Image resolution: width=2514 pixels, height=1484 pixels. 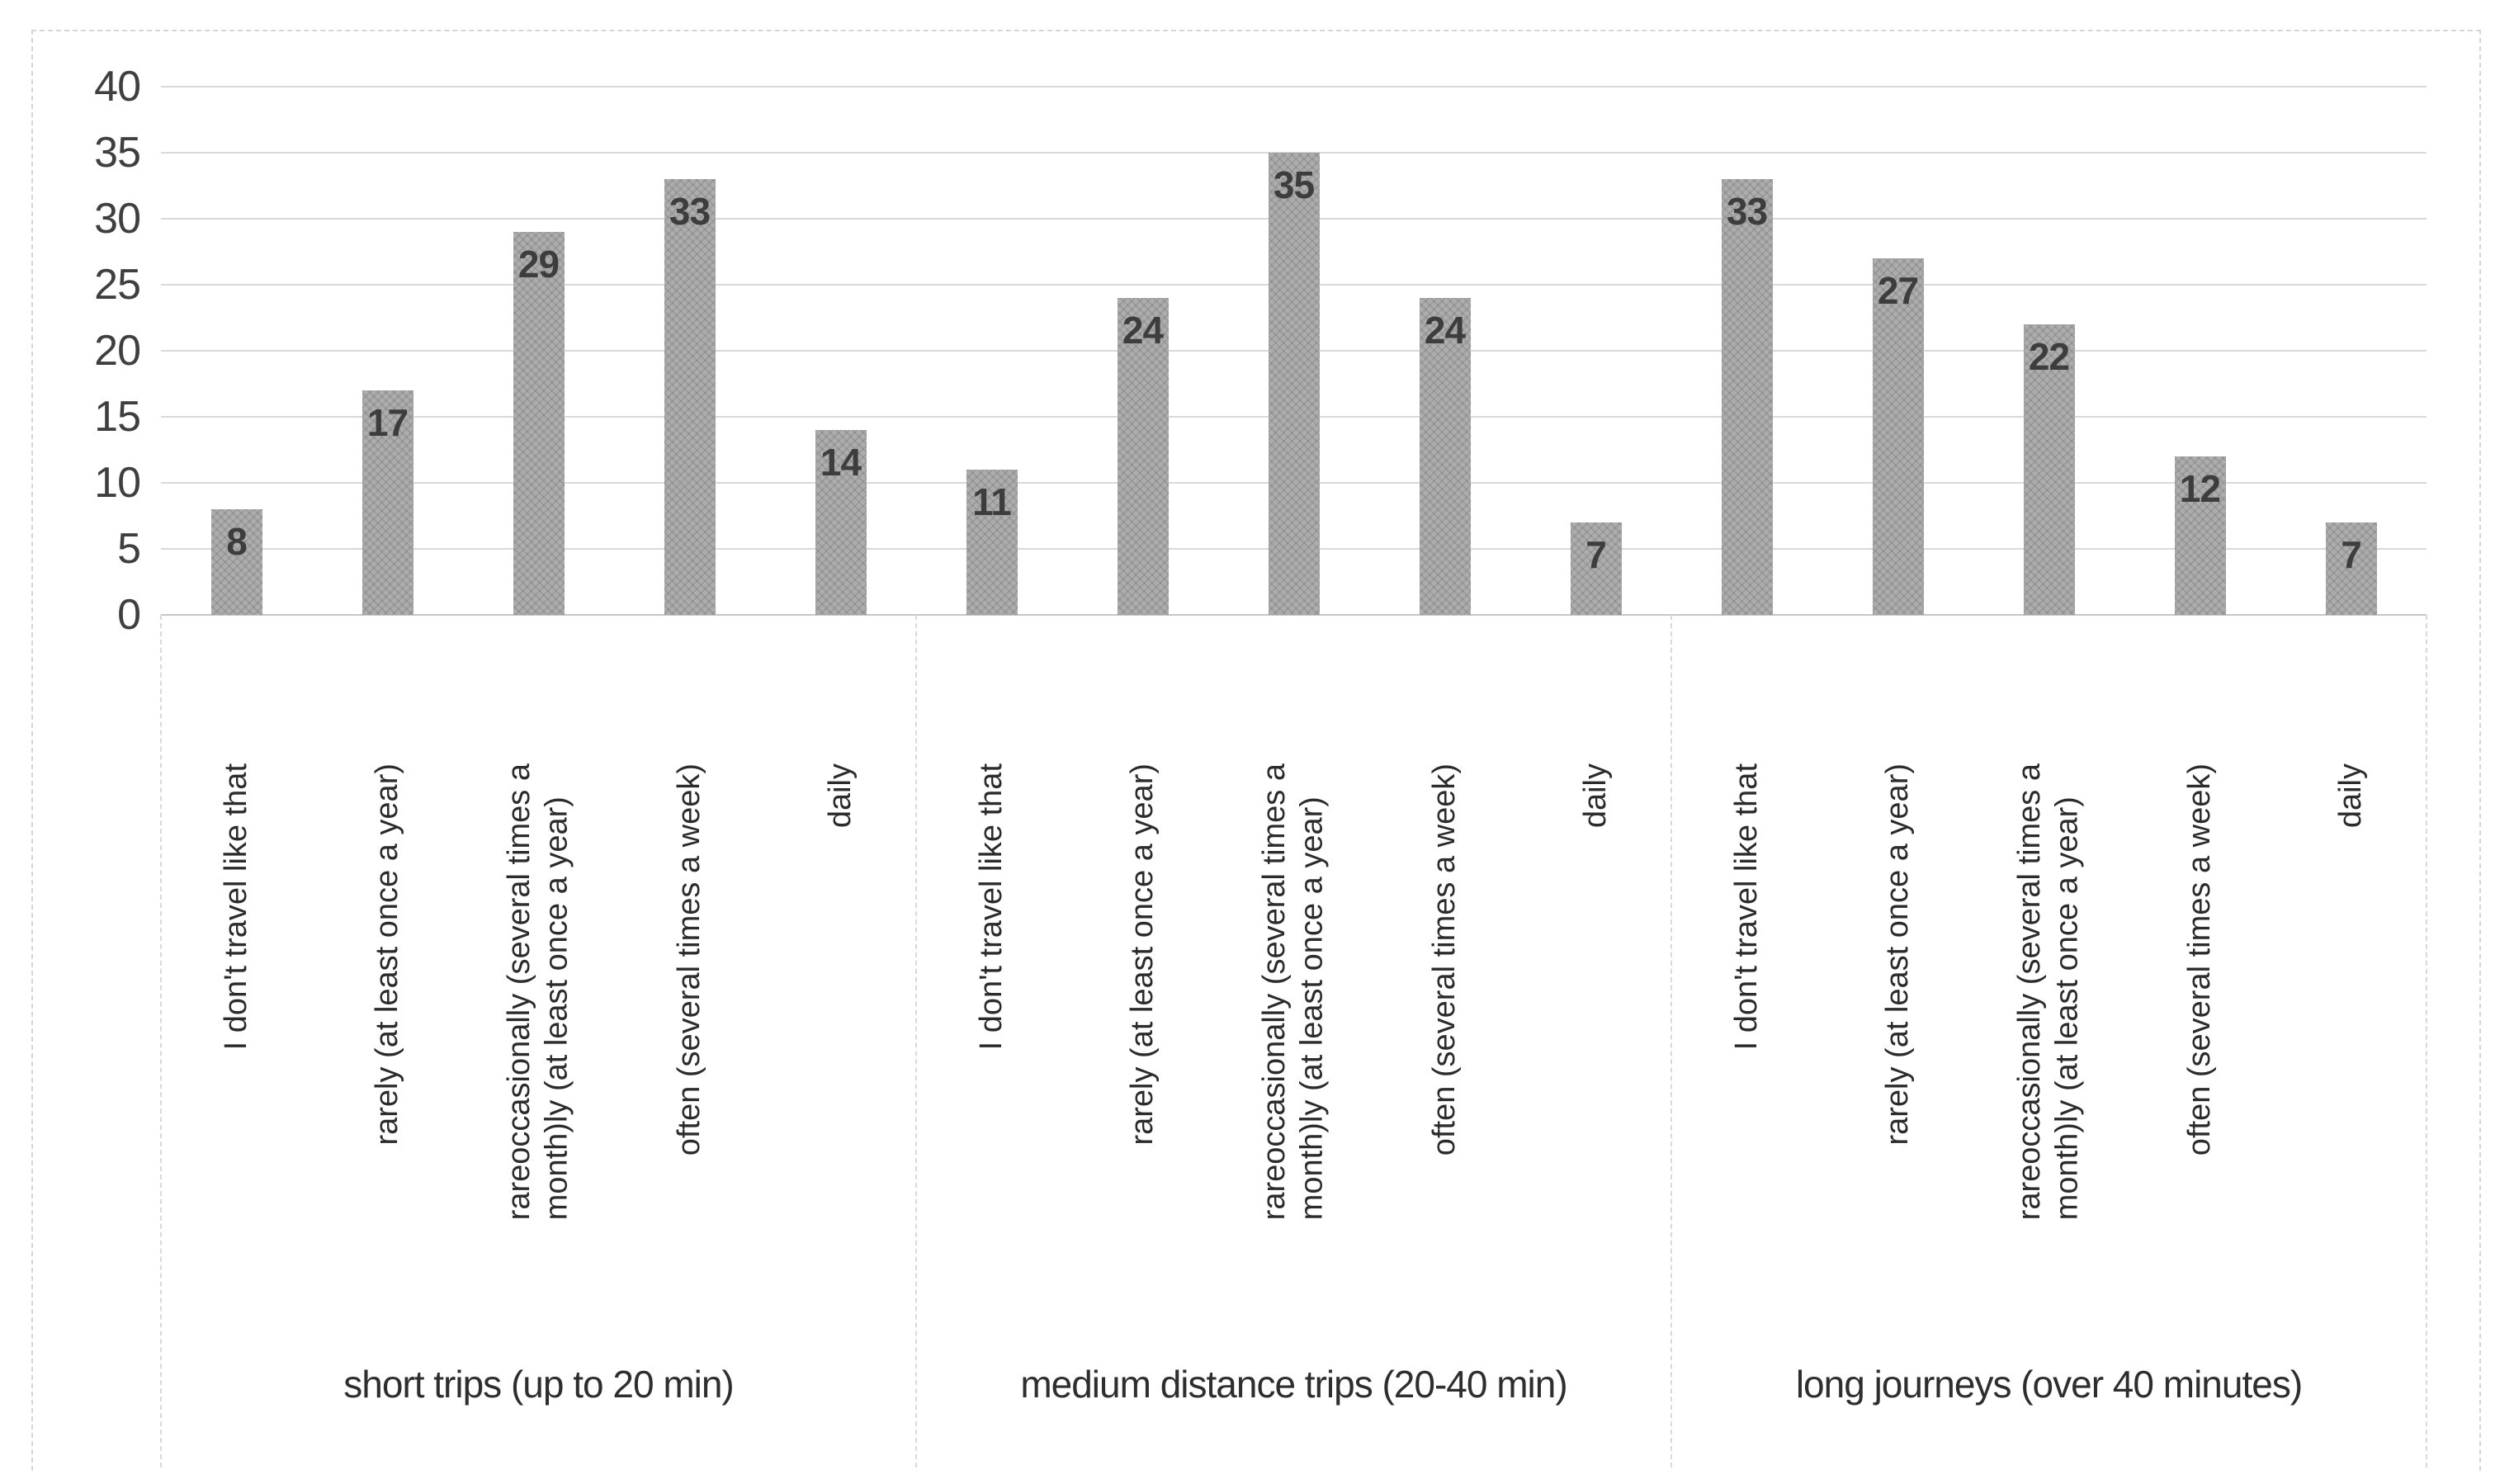 What do you see at coordinates (117, 417) in the screenshot?
I see `y-axis-tick-label: 15` at bounding box center [117, 417].